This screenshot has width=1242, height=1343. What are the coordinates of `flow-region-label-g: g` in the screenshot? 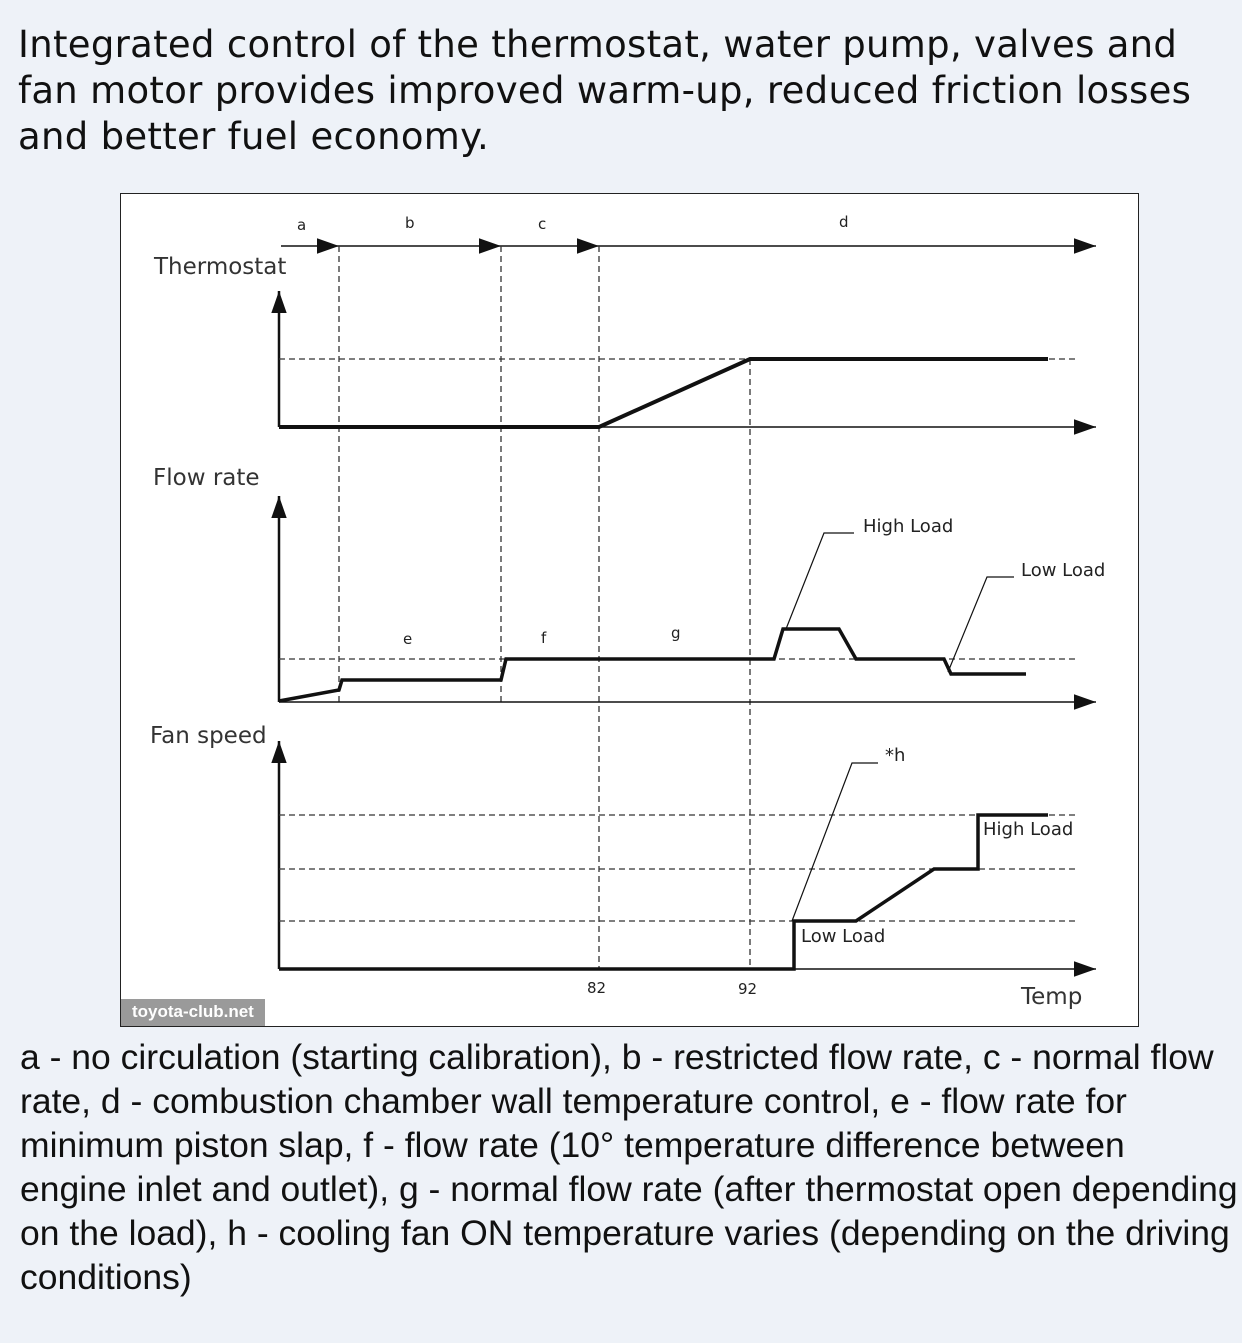 It's located at (676, 633).